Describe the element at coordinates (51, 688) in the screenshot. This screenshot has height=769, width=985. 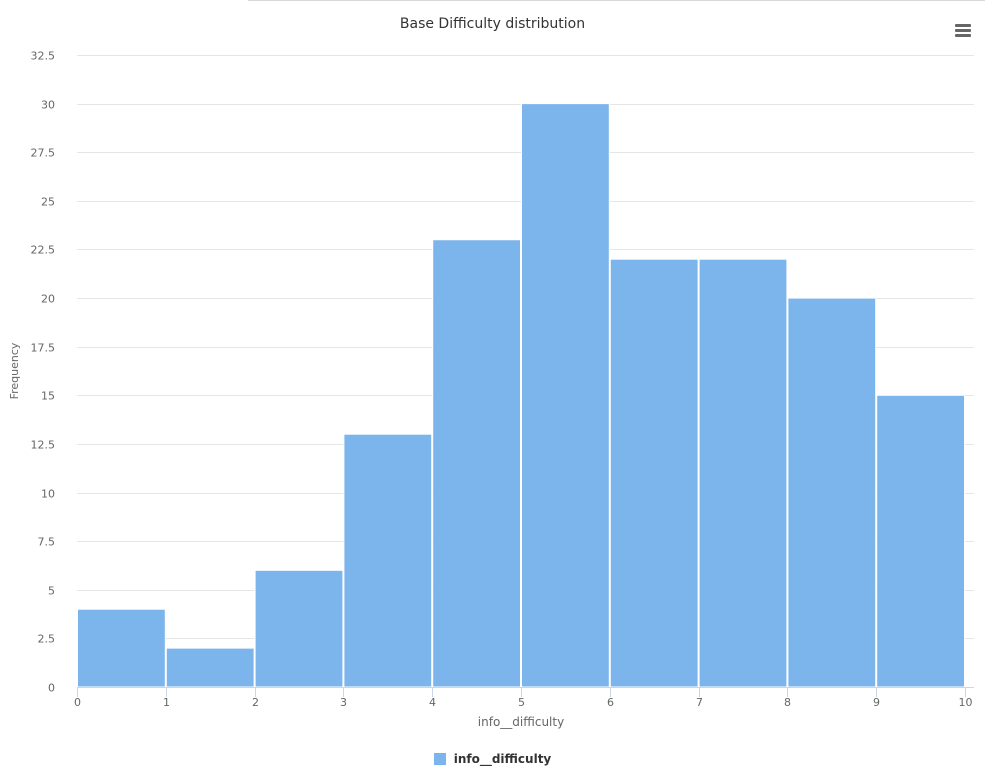
I see `y-tick-label: 0` at that location.